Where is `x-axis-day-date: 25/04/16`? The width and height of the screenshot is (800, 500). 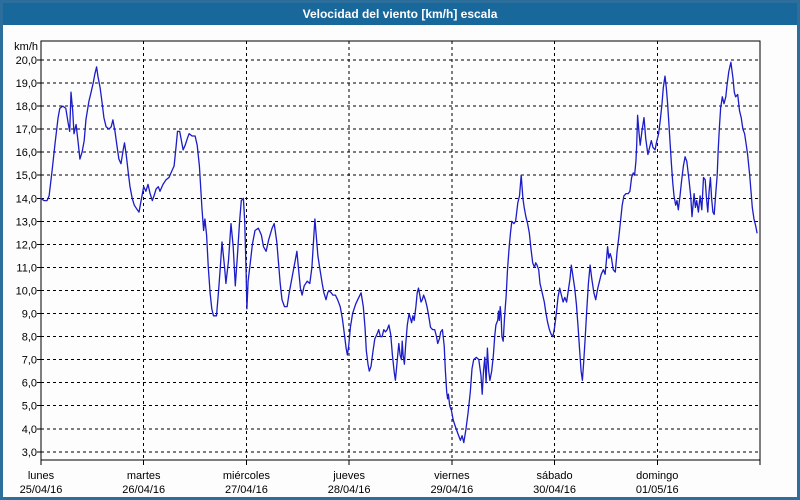
x-axis-day-date: 25/04/16 is located at coordinates (41, 490).